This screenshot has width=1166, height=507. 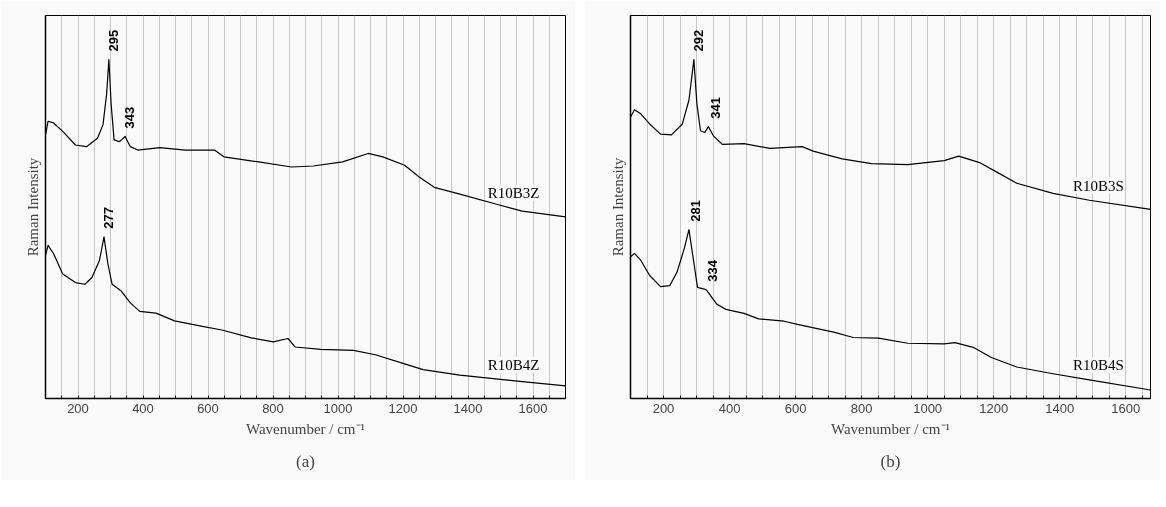 What do you see at coordinates (305, 461) in the screenshot?
I see `text: (a)` at bounding box center [305, 461].